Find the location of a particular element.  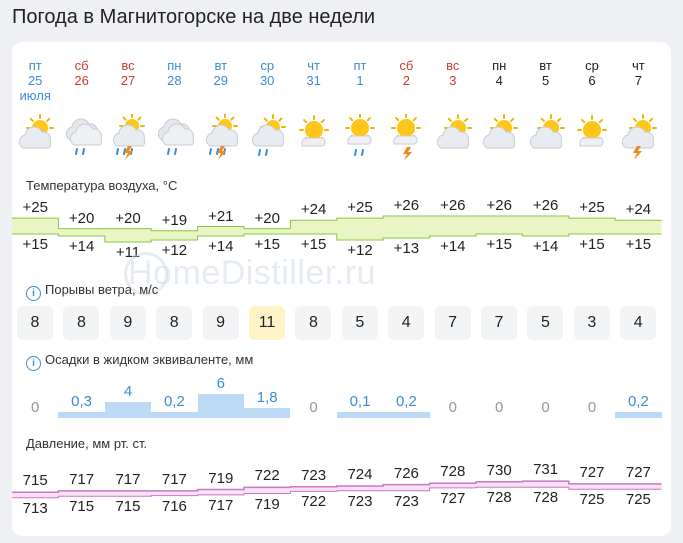

day-header: пт 1 is located at coordinates (360, 73).